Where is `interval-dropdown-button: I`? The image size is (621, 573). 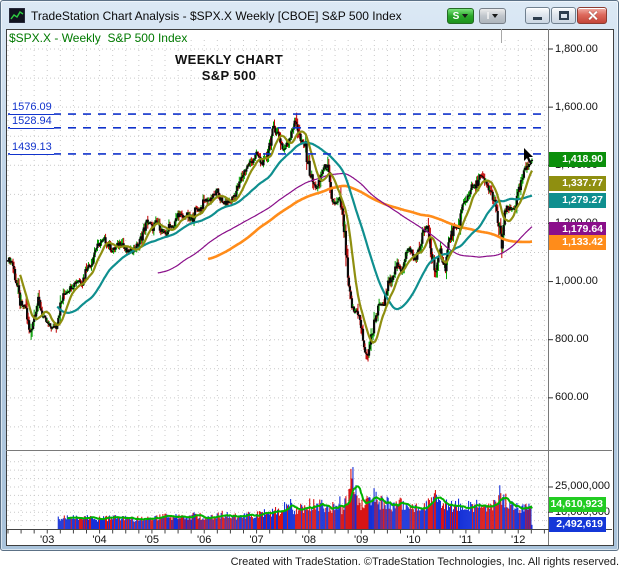 interval-dropdown-button: I is located at coordinates (492, 16).